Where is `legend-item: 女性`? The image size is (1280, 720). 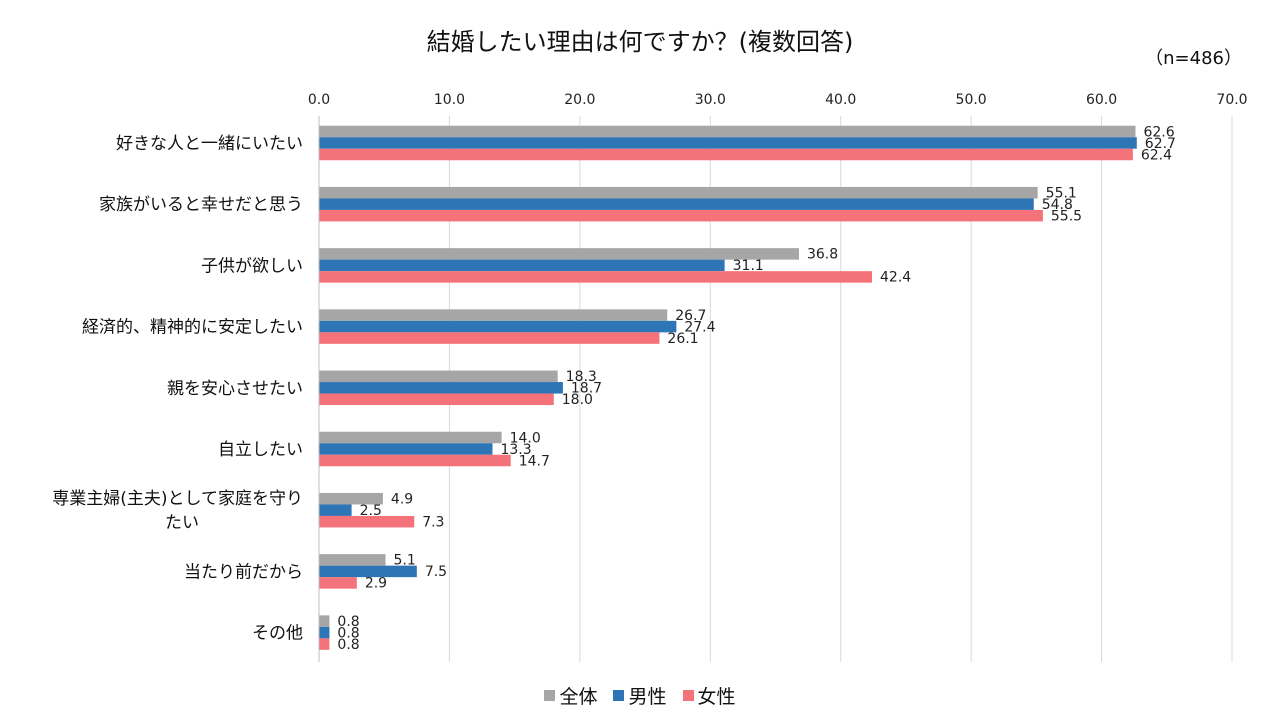 legend-item: 女性 is located at coordinates (709, 695).